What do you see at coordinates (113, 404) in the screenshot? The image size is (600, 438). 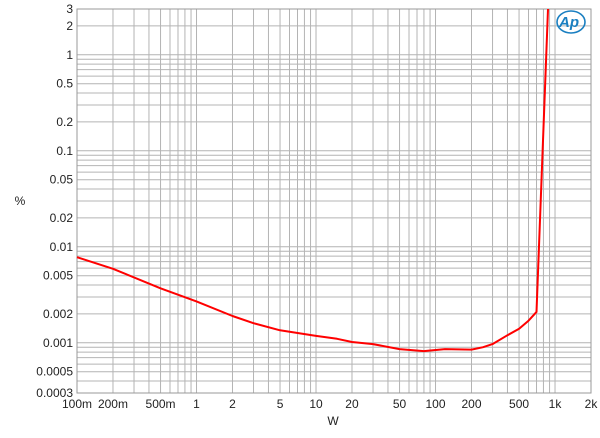 I see `x-tick-label: 200m` at bounding box center [113, 404].